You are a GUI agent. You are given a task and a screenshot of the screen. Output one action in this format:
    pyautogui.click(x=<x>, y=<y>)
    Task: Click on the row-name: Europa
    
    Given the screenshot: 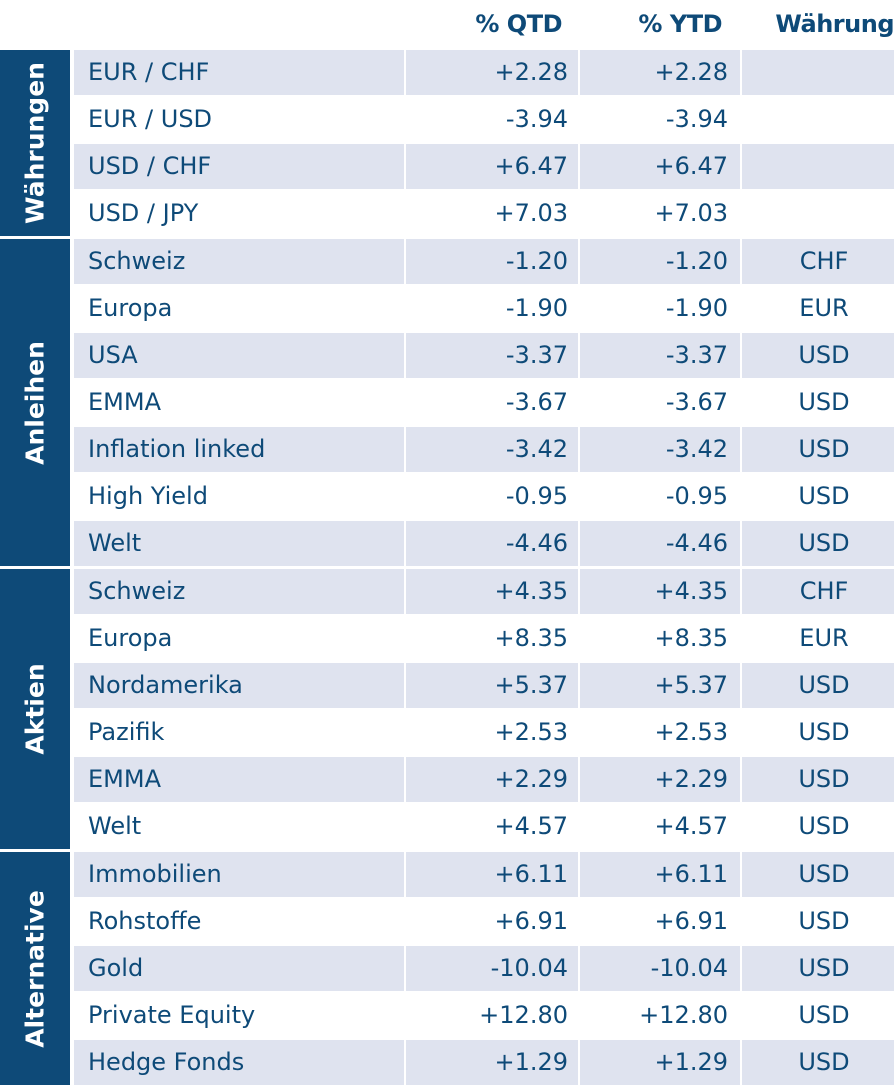 What is the action you would take?
    pyautogui.click(x=239, y=308)
    